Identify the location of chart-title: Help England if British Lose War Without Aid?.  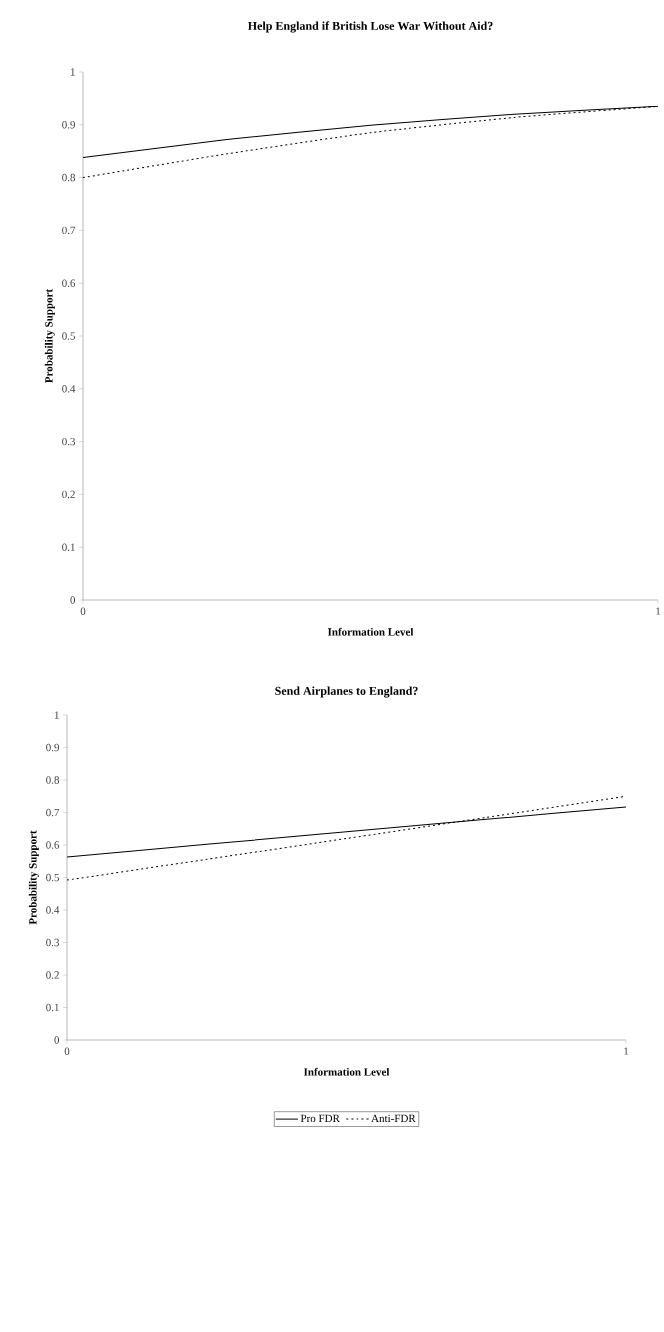
(370, 27).